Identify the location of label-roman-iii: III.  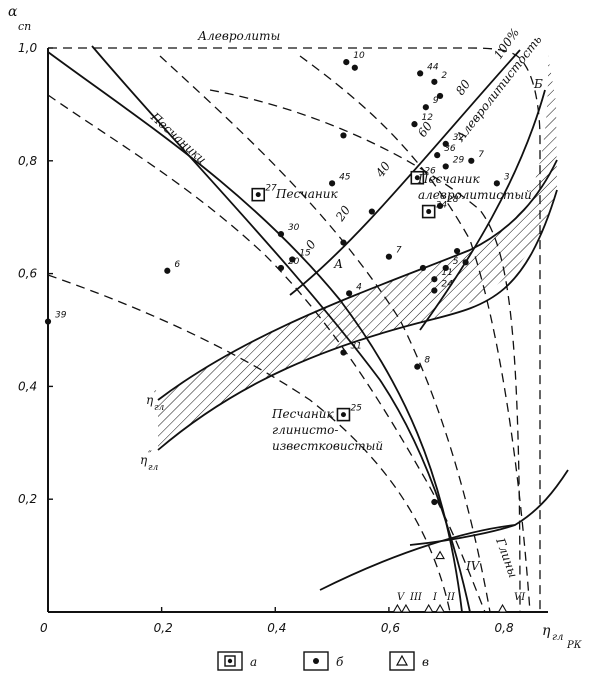
(416, 597).